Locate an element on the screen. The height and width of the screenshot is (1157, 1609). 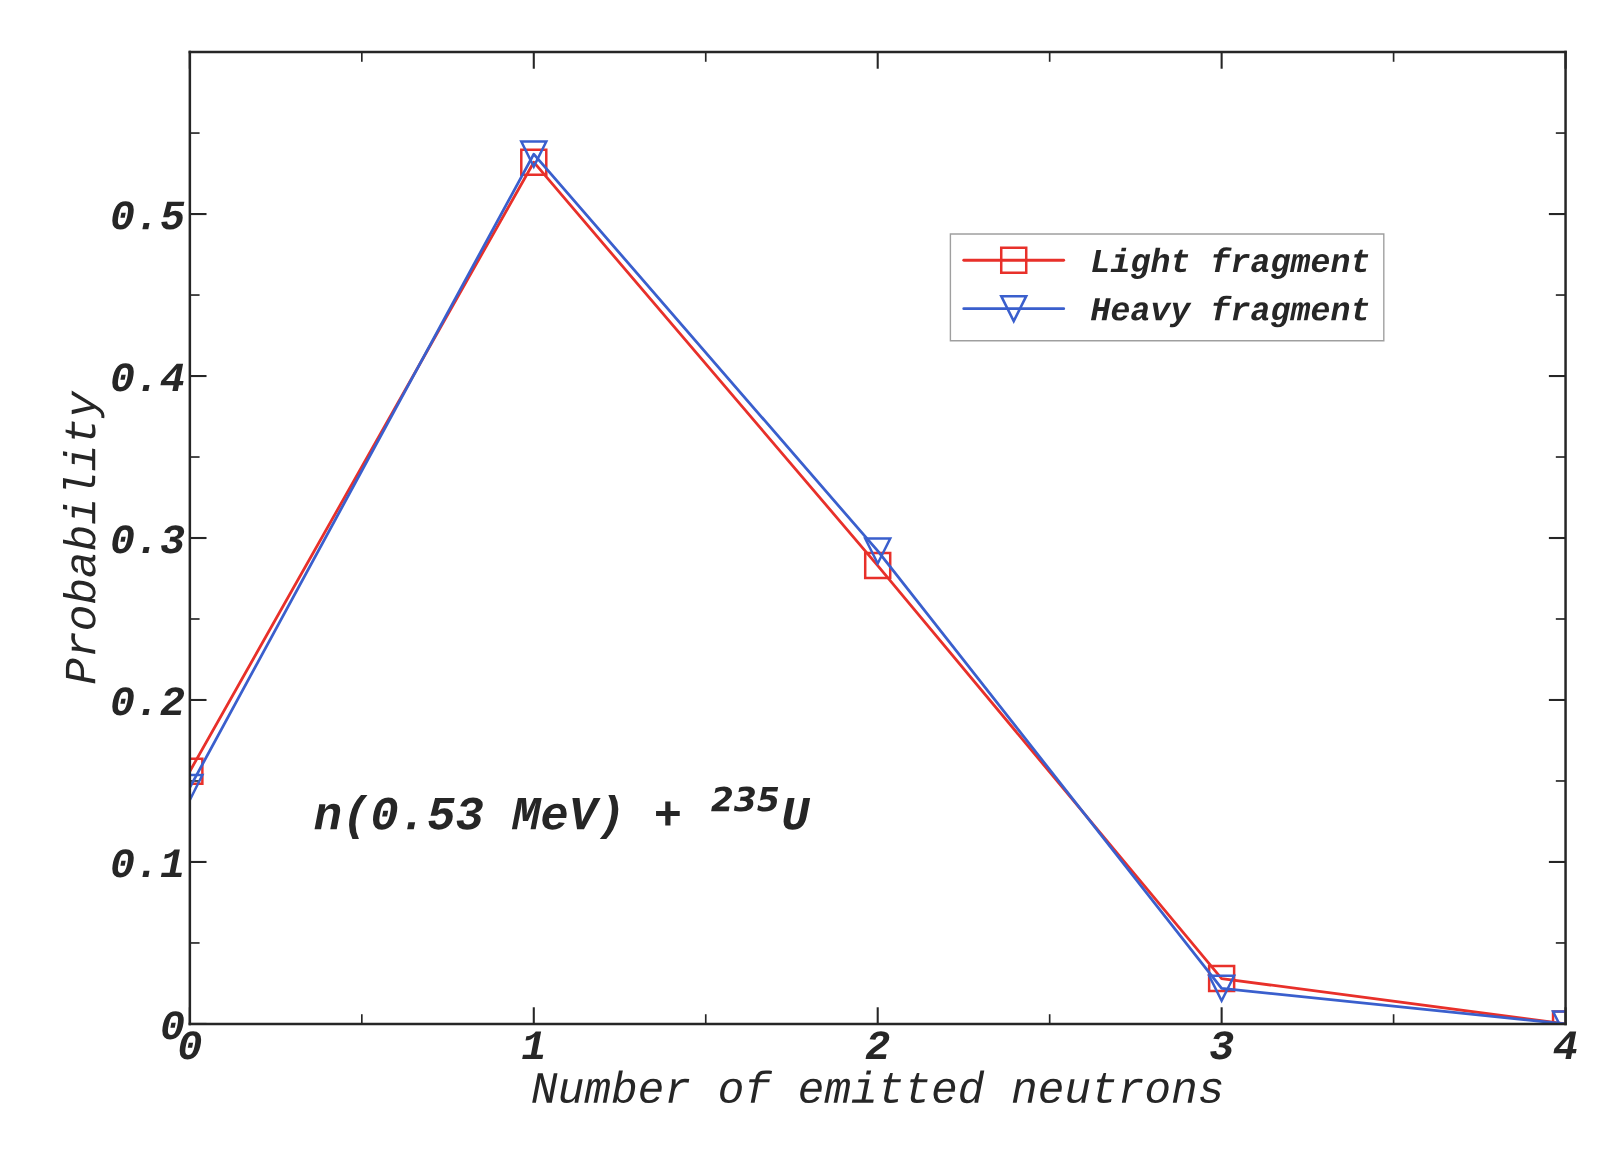
y-tick-label: 0.5 is located at coordinates (148, 215).